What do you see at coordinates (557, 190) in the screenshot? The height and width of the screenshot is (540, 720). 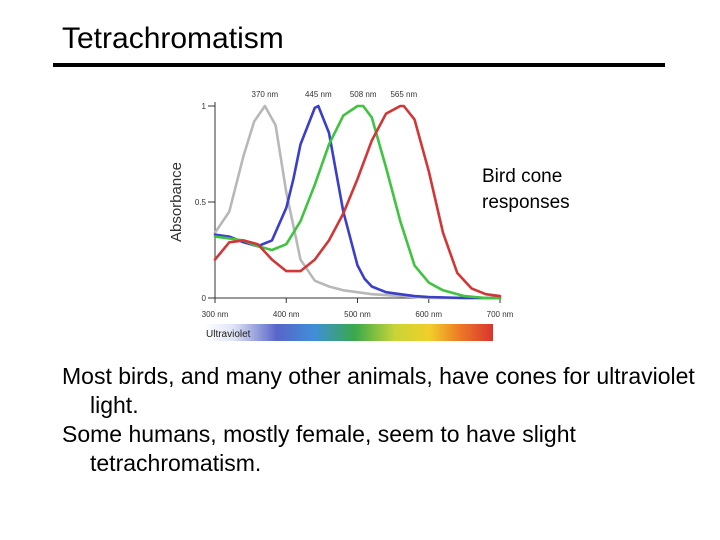 I see `bird-cone-annotation: Bird cone responses` at bounding box center [557, 190].